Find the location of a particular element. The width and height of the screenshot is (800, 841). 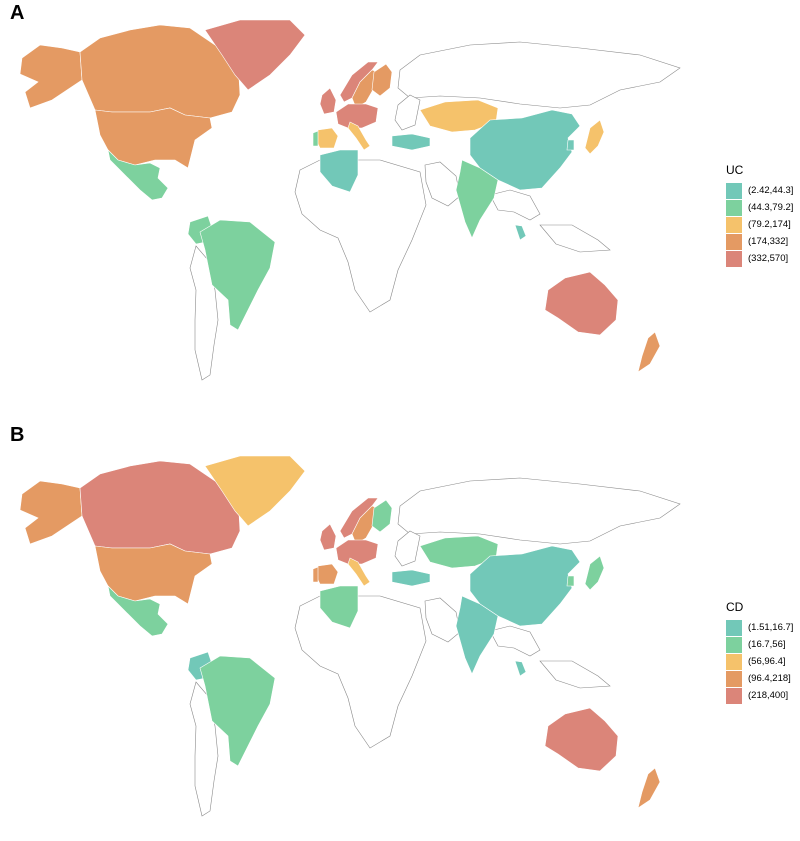

legend-label: (2.42,44.3] is located at coordinates (771, 190).